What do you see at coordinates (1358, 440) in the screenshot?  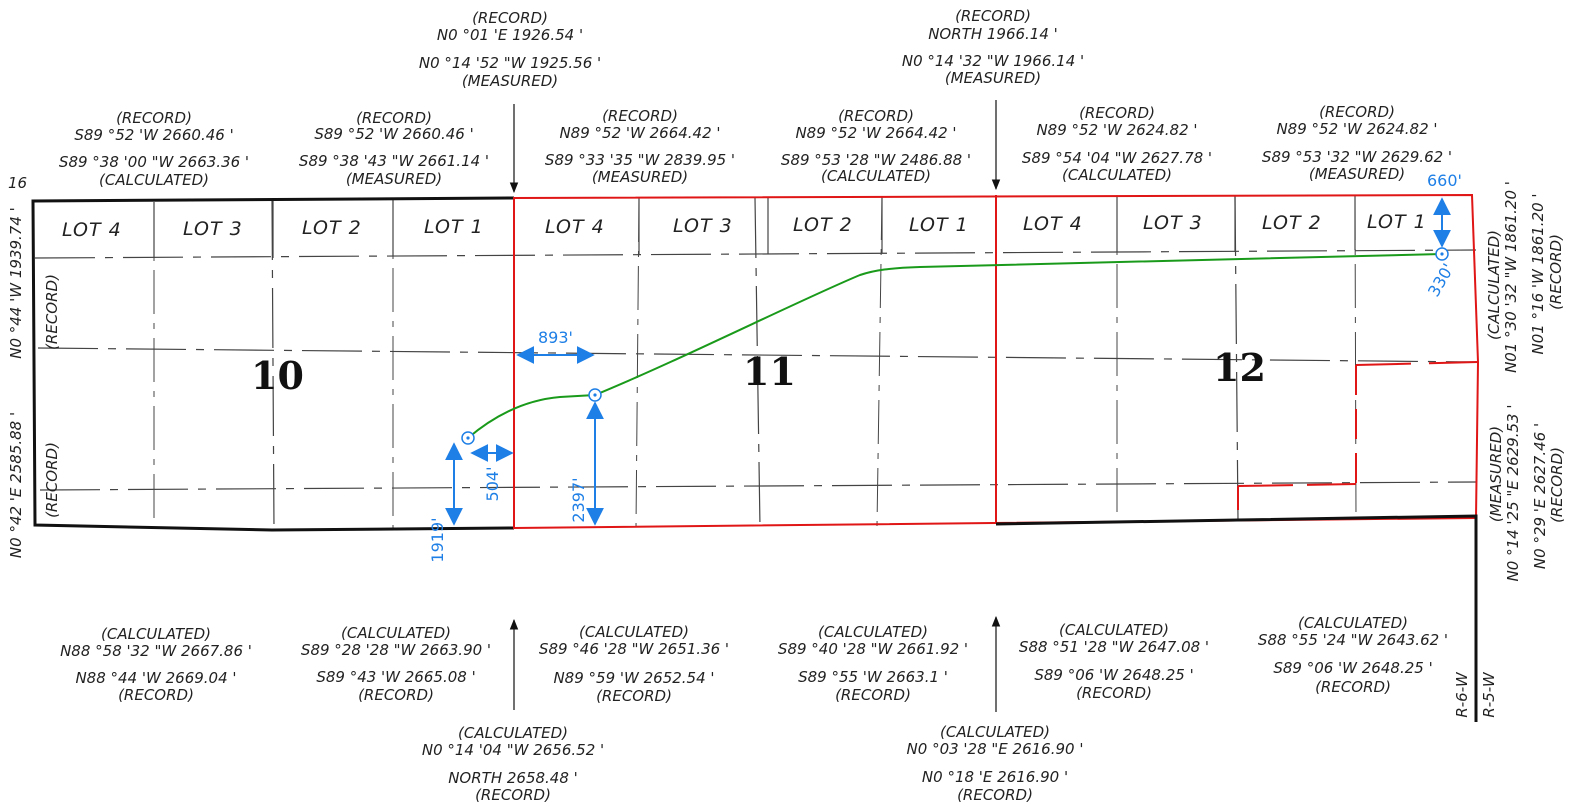 I see `red-subdivision-lines` at bounding box center [1358, 440].